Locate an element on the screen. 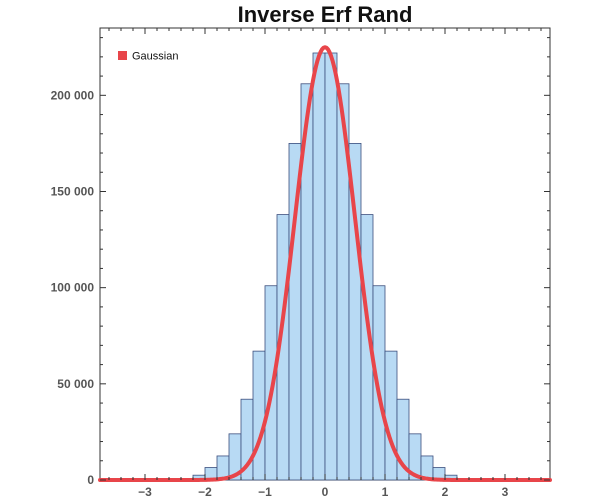 This screenshot has height=500, width=600. x-tick-label: −3 is located at coordinates (145, 492).